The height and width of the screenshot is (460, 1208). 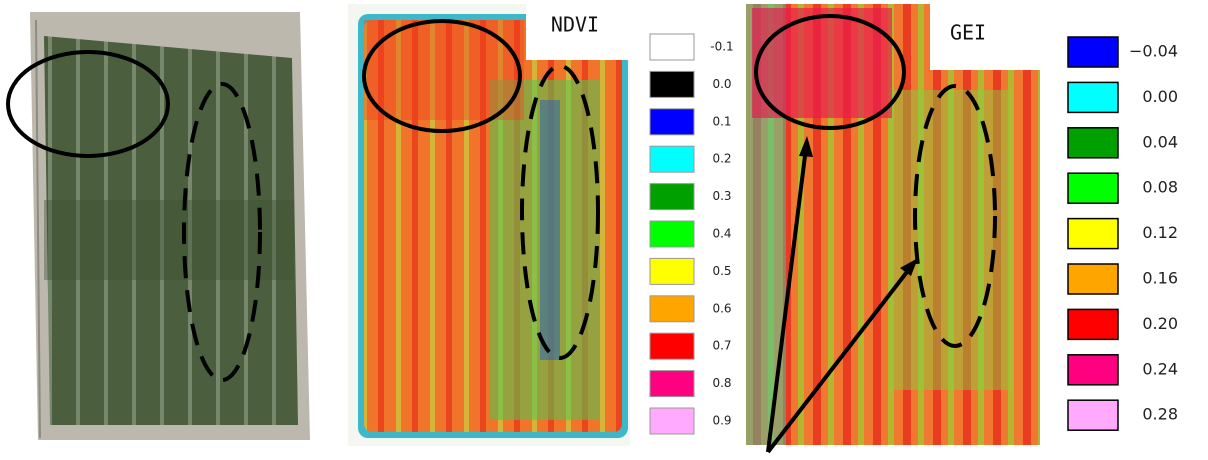 I want to click on legend-label: −0.04, so click(x=1153, y=51).